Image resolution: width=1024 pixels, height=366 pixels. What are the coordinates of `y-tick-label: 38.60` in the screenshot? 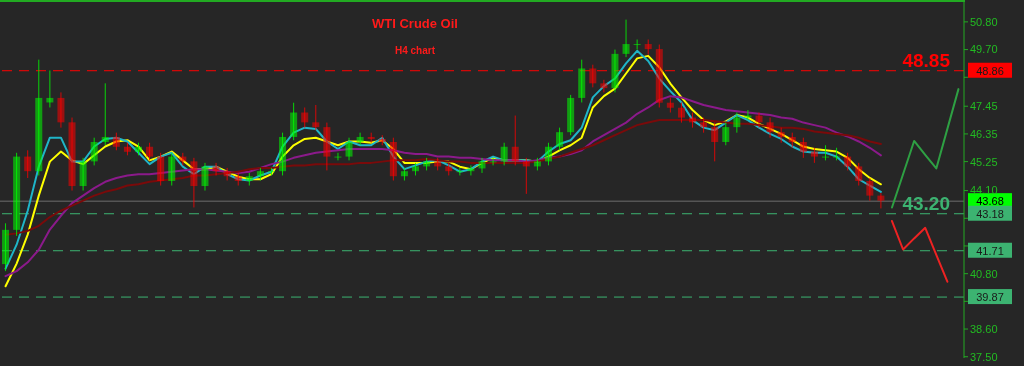 It's located at (984, 328).